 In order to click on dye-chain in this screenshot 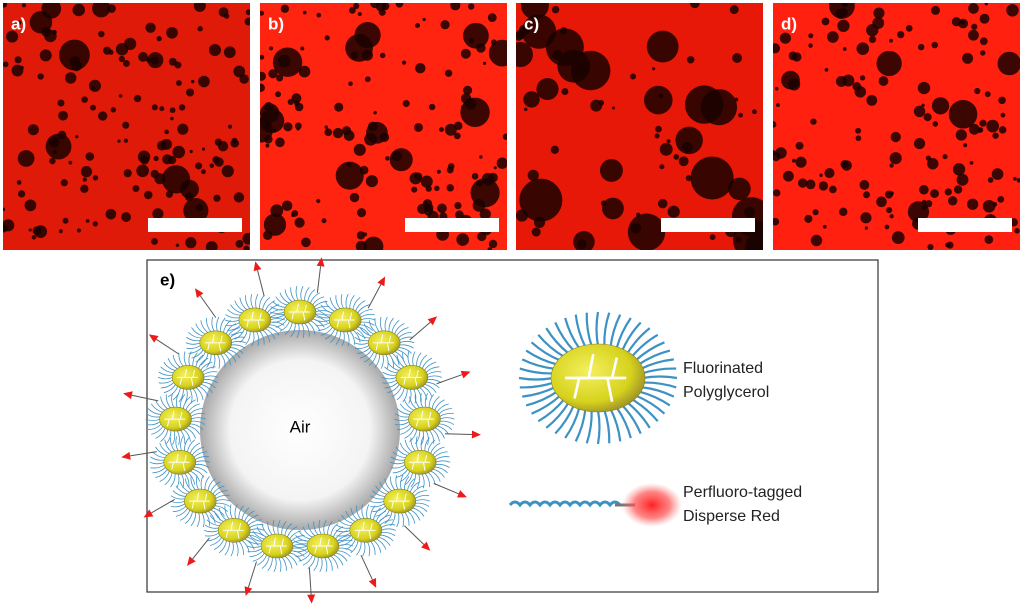, I will do `click(252, 574)`.